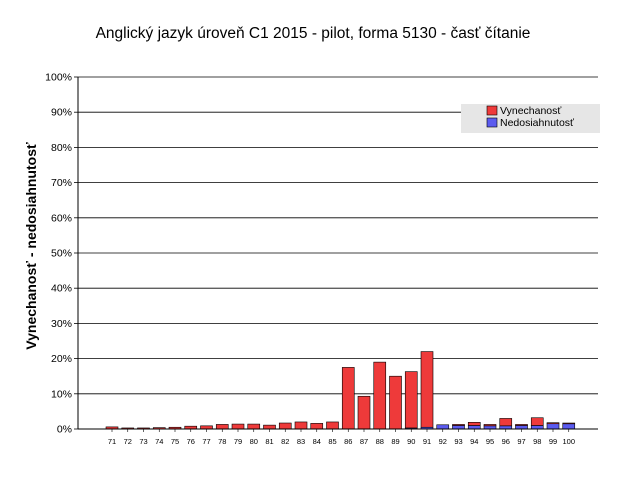 The image size is (626, 501). Describe the element at coordinates (222, 441) in the screenshot. I see `x-tick-label: 78` at that location.